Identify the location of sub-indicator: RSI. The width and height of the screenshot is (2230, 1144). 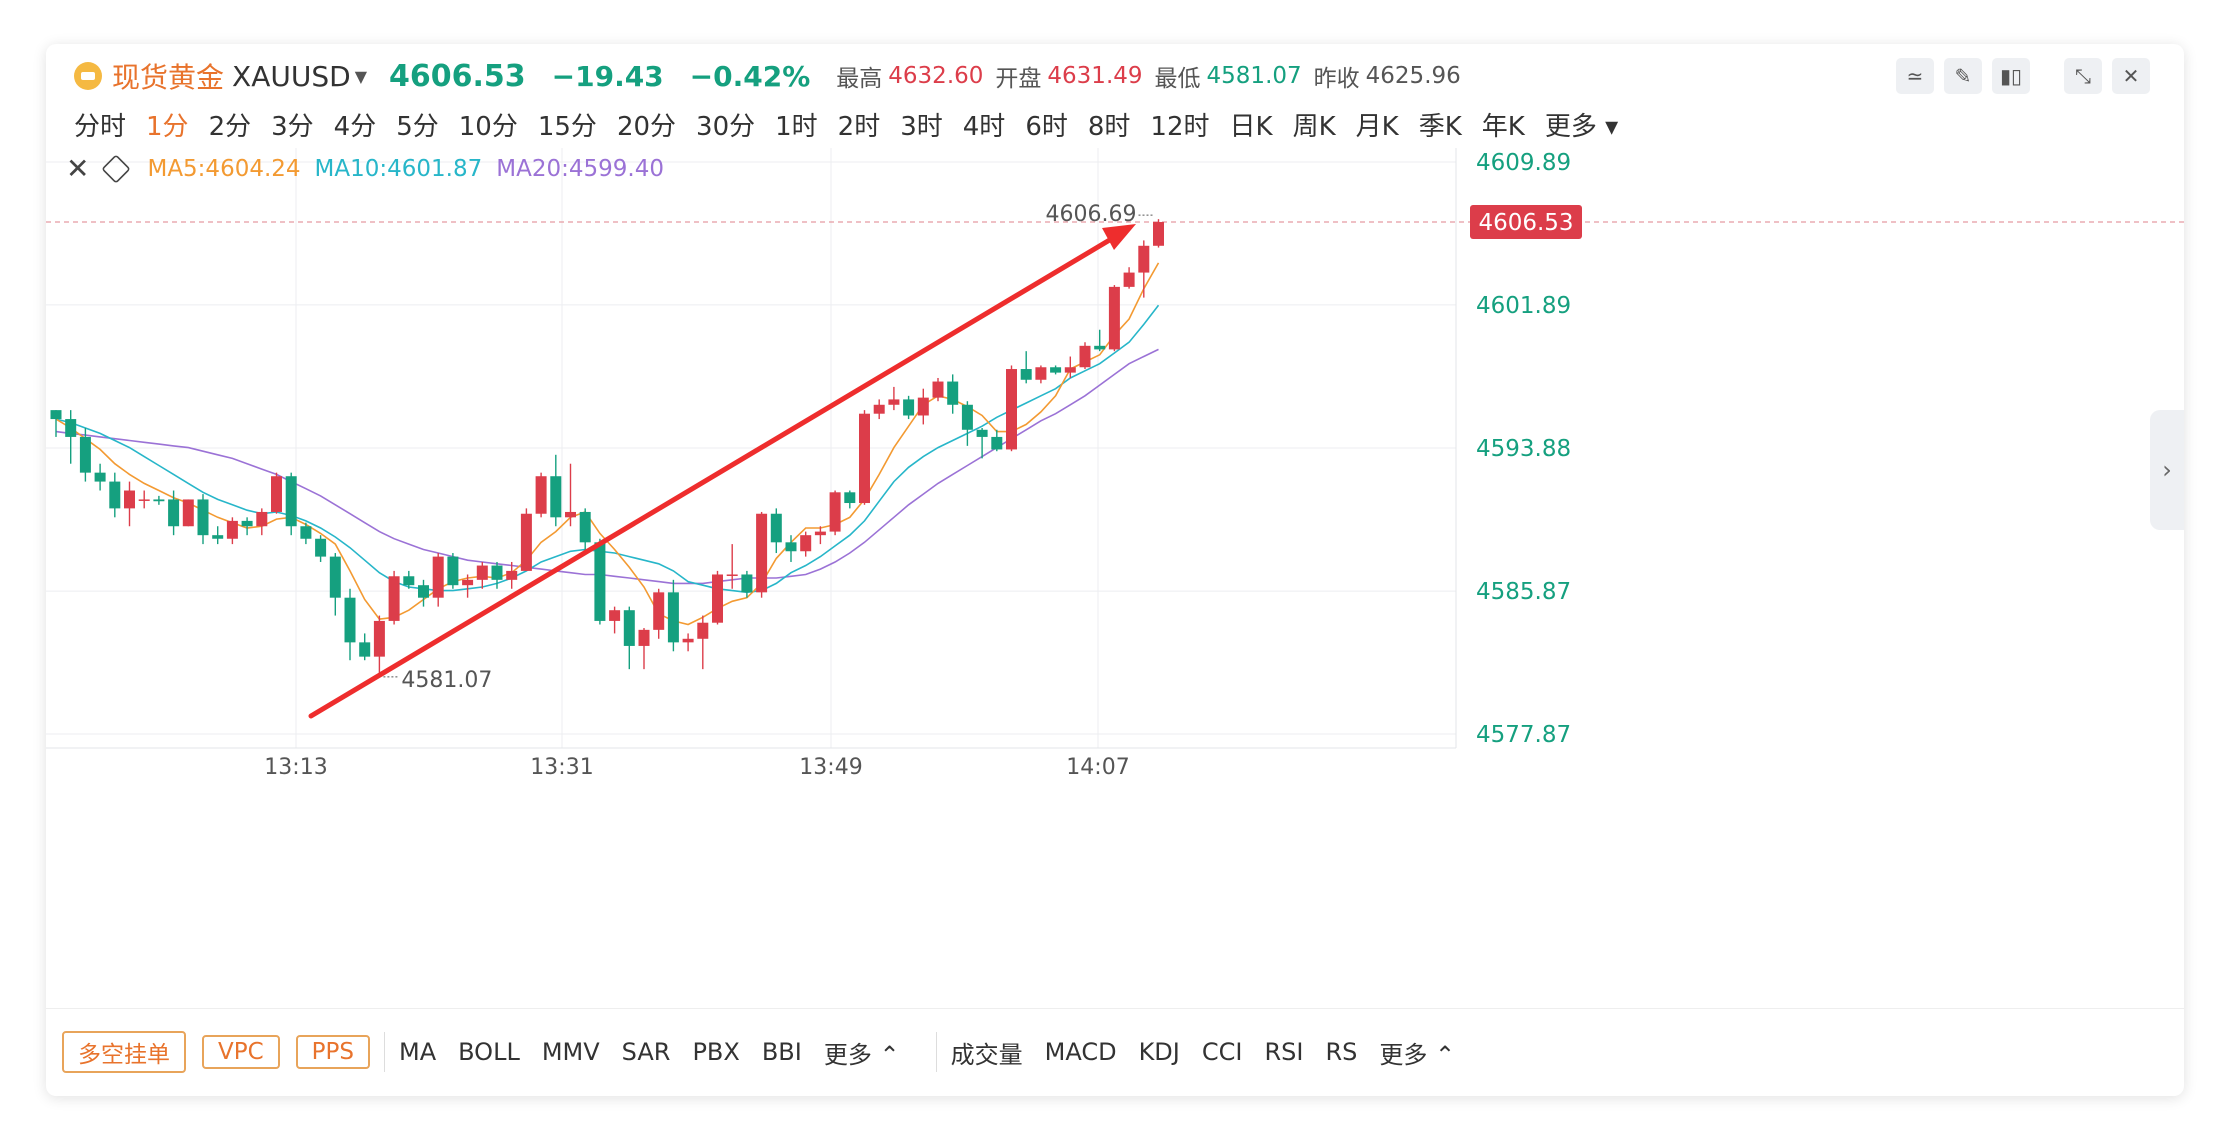
(1284, 1052).